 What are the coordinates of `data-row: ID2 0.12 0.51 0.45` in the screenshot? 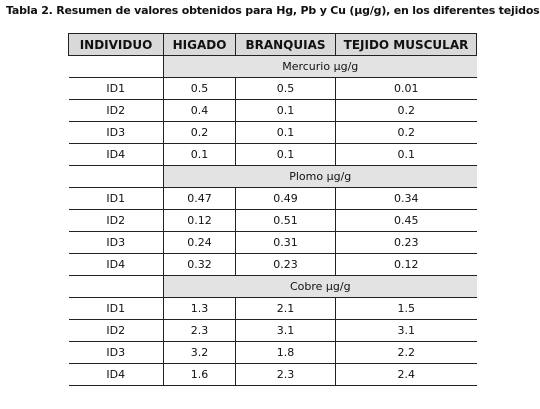 It's located at (272, 220).